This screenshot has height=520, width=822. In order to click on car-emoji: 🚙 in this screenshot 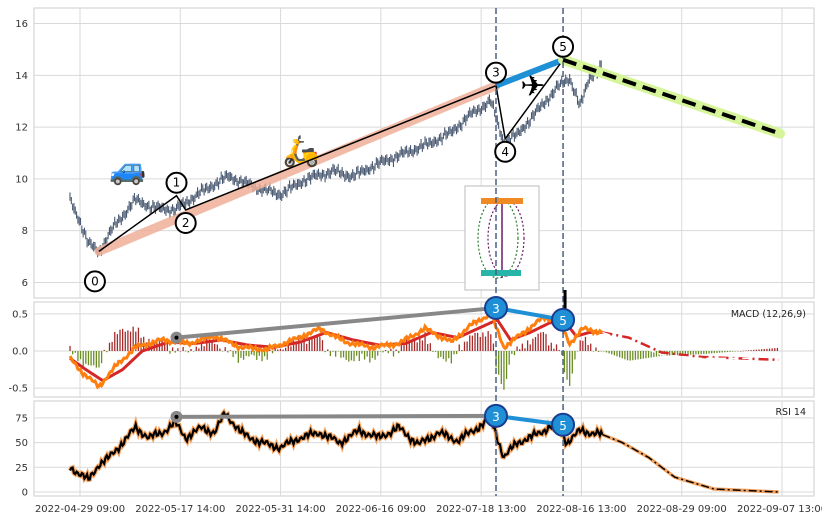, I will do `click(127, 169)`.